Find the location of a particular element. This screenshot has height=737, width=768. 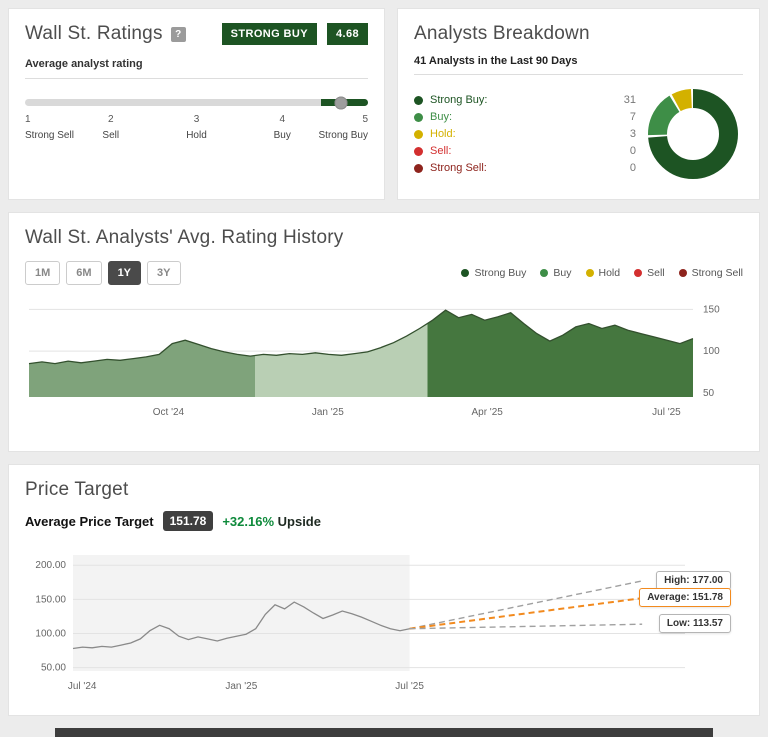

breakdown-label: Strong Buy: is located at coordinates (459, 100).